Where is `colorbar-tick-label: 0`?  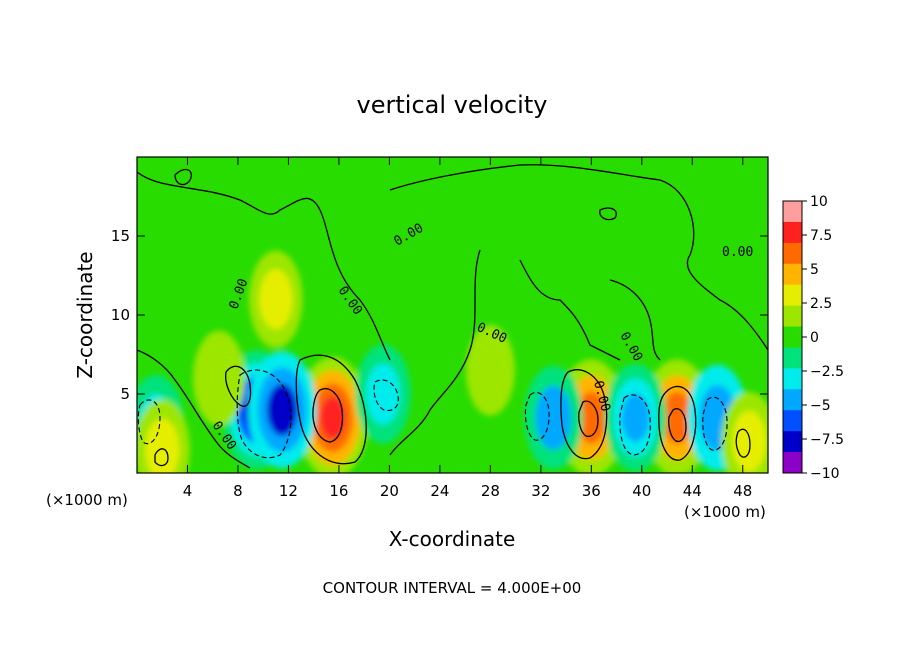
colorbar-tick-label: 0 is located at coordinates (814, 338).